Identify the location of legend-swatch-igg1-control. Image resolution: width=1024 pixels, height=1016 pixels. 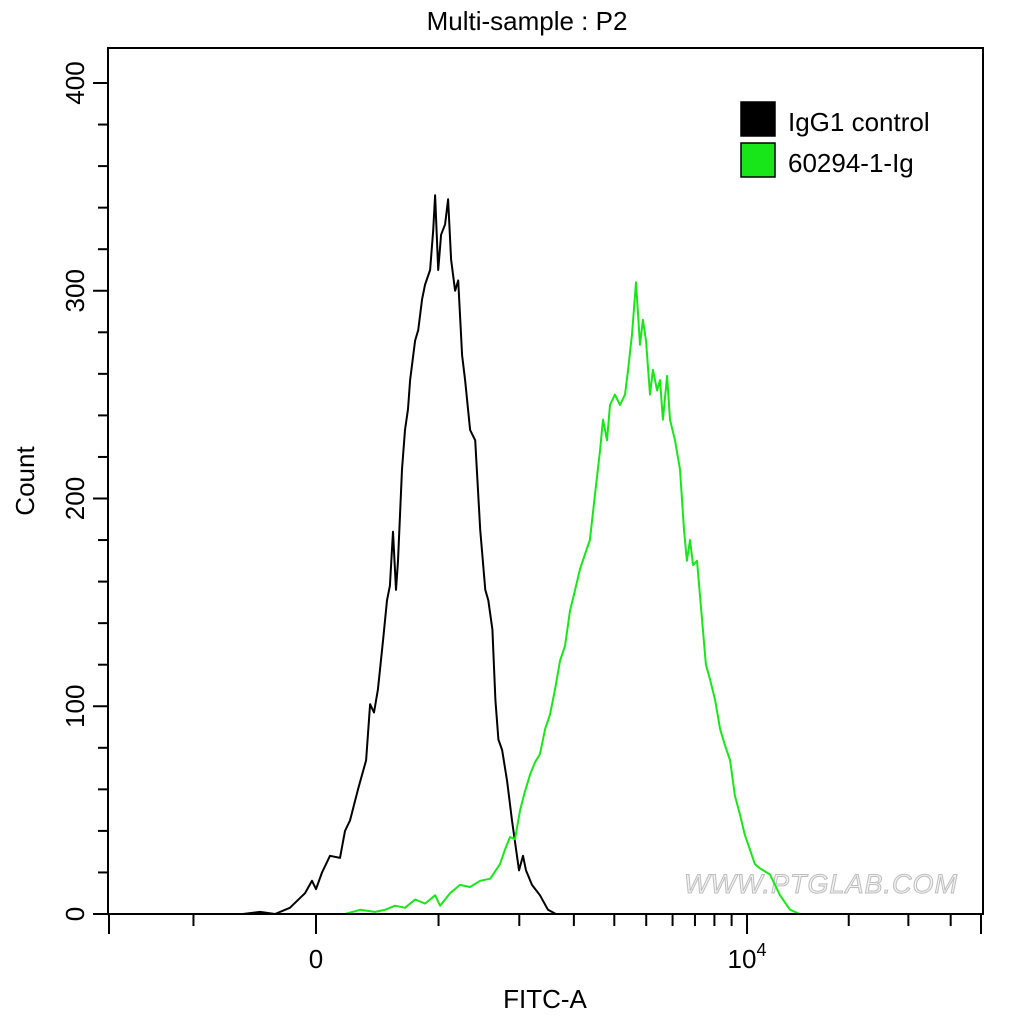
(758, 119).